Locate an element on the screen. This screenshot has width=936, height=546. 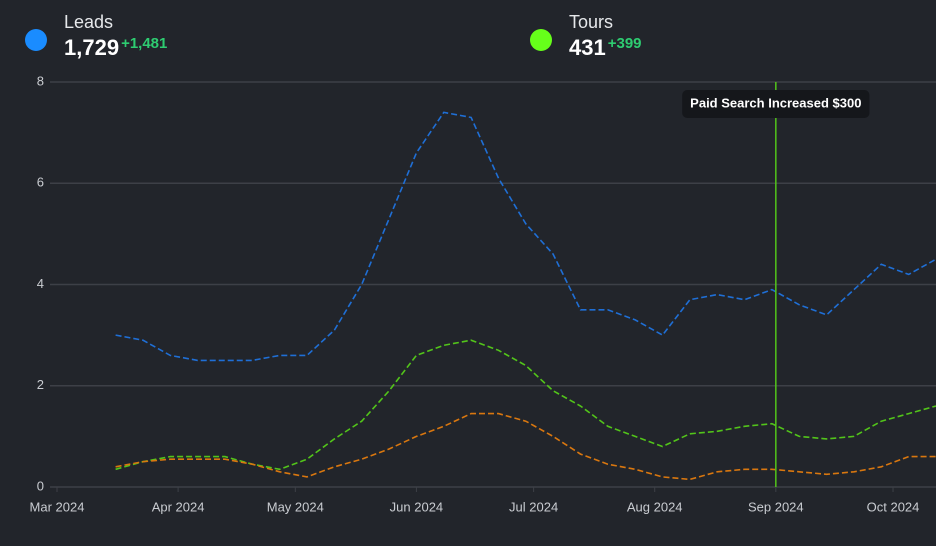
x-tick-label: Oct 2024 is located at coordinates (893, 506).